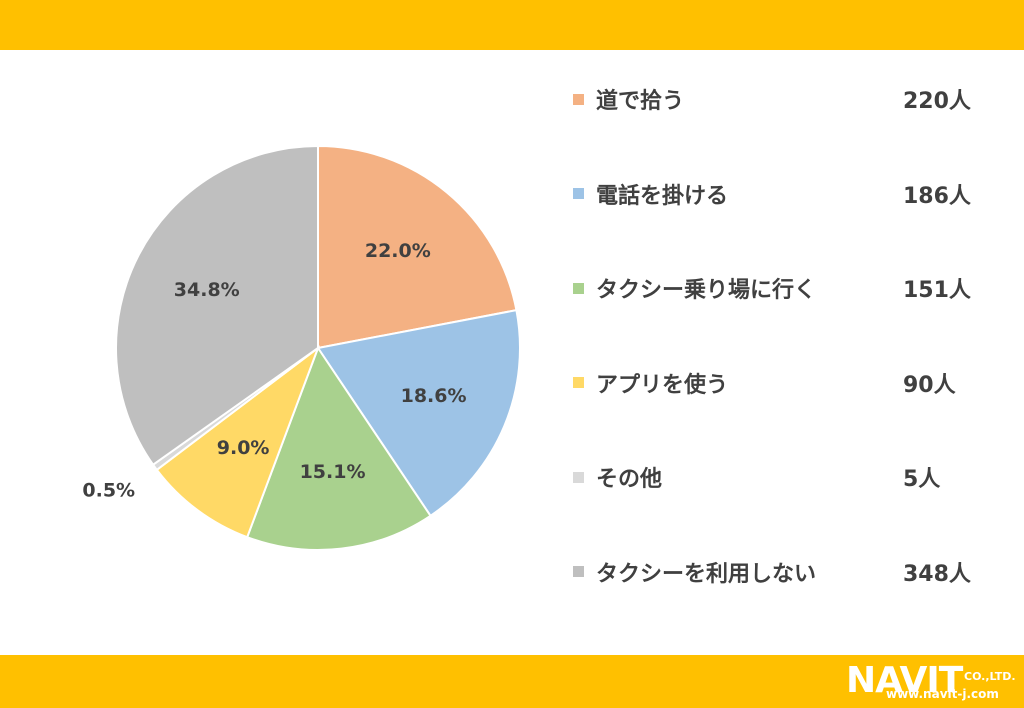  Describe the element at coordinates (783, 477) in the screenshot. I see `legend-item: その他 5人` at that location.